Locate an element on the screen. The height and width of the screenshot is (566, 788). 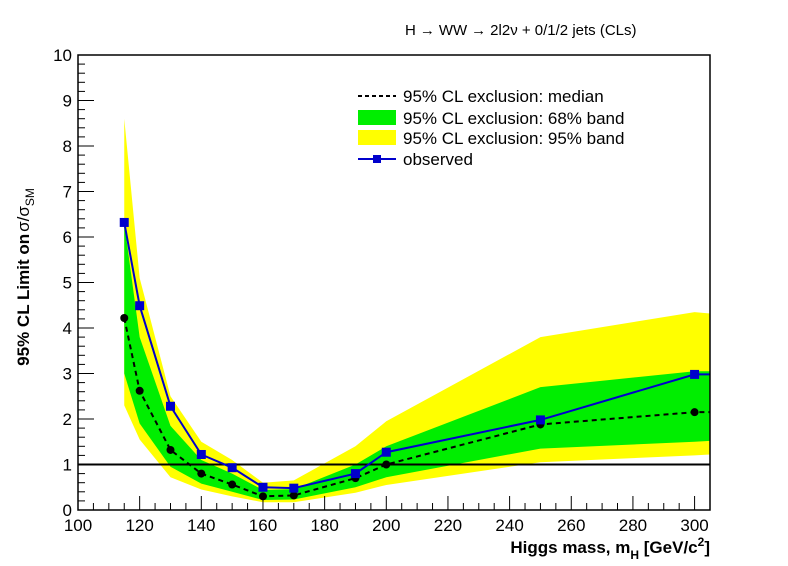
y-tick-label: 9 is located at coordinates (67, 101).